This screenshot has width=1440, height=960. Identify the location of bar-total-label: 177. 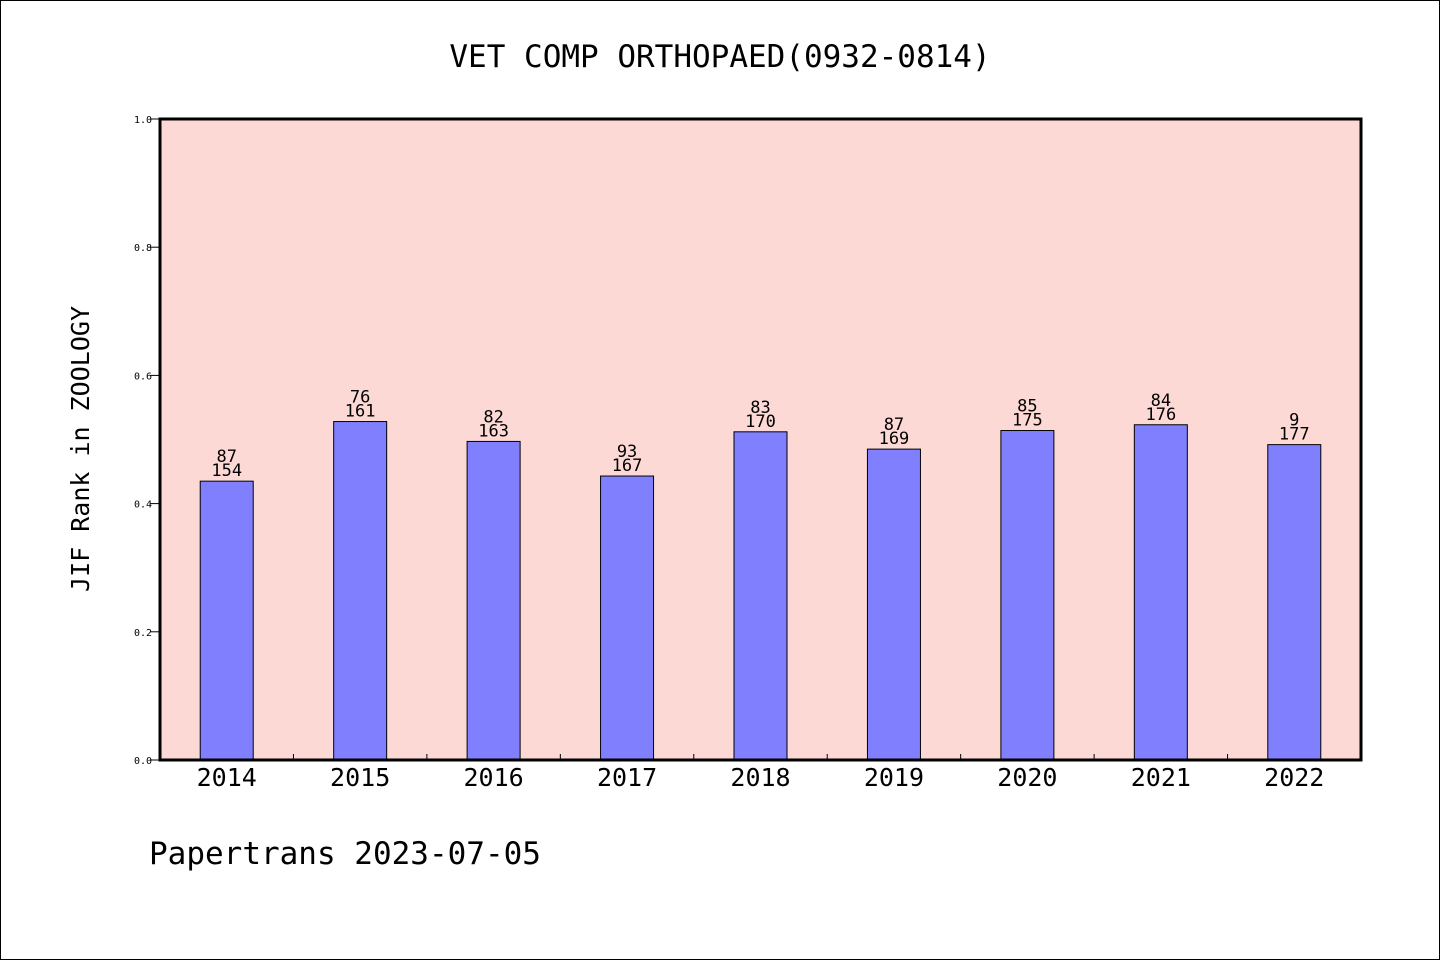
(1294, 435).